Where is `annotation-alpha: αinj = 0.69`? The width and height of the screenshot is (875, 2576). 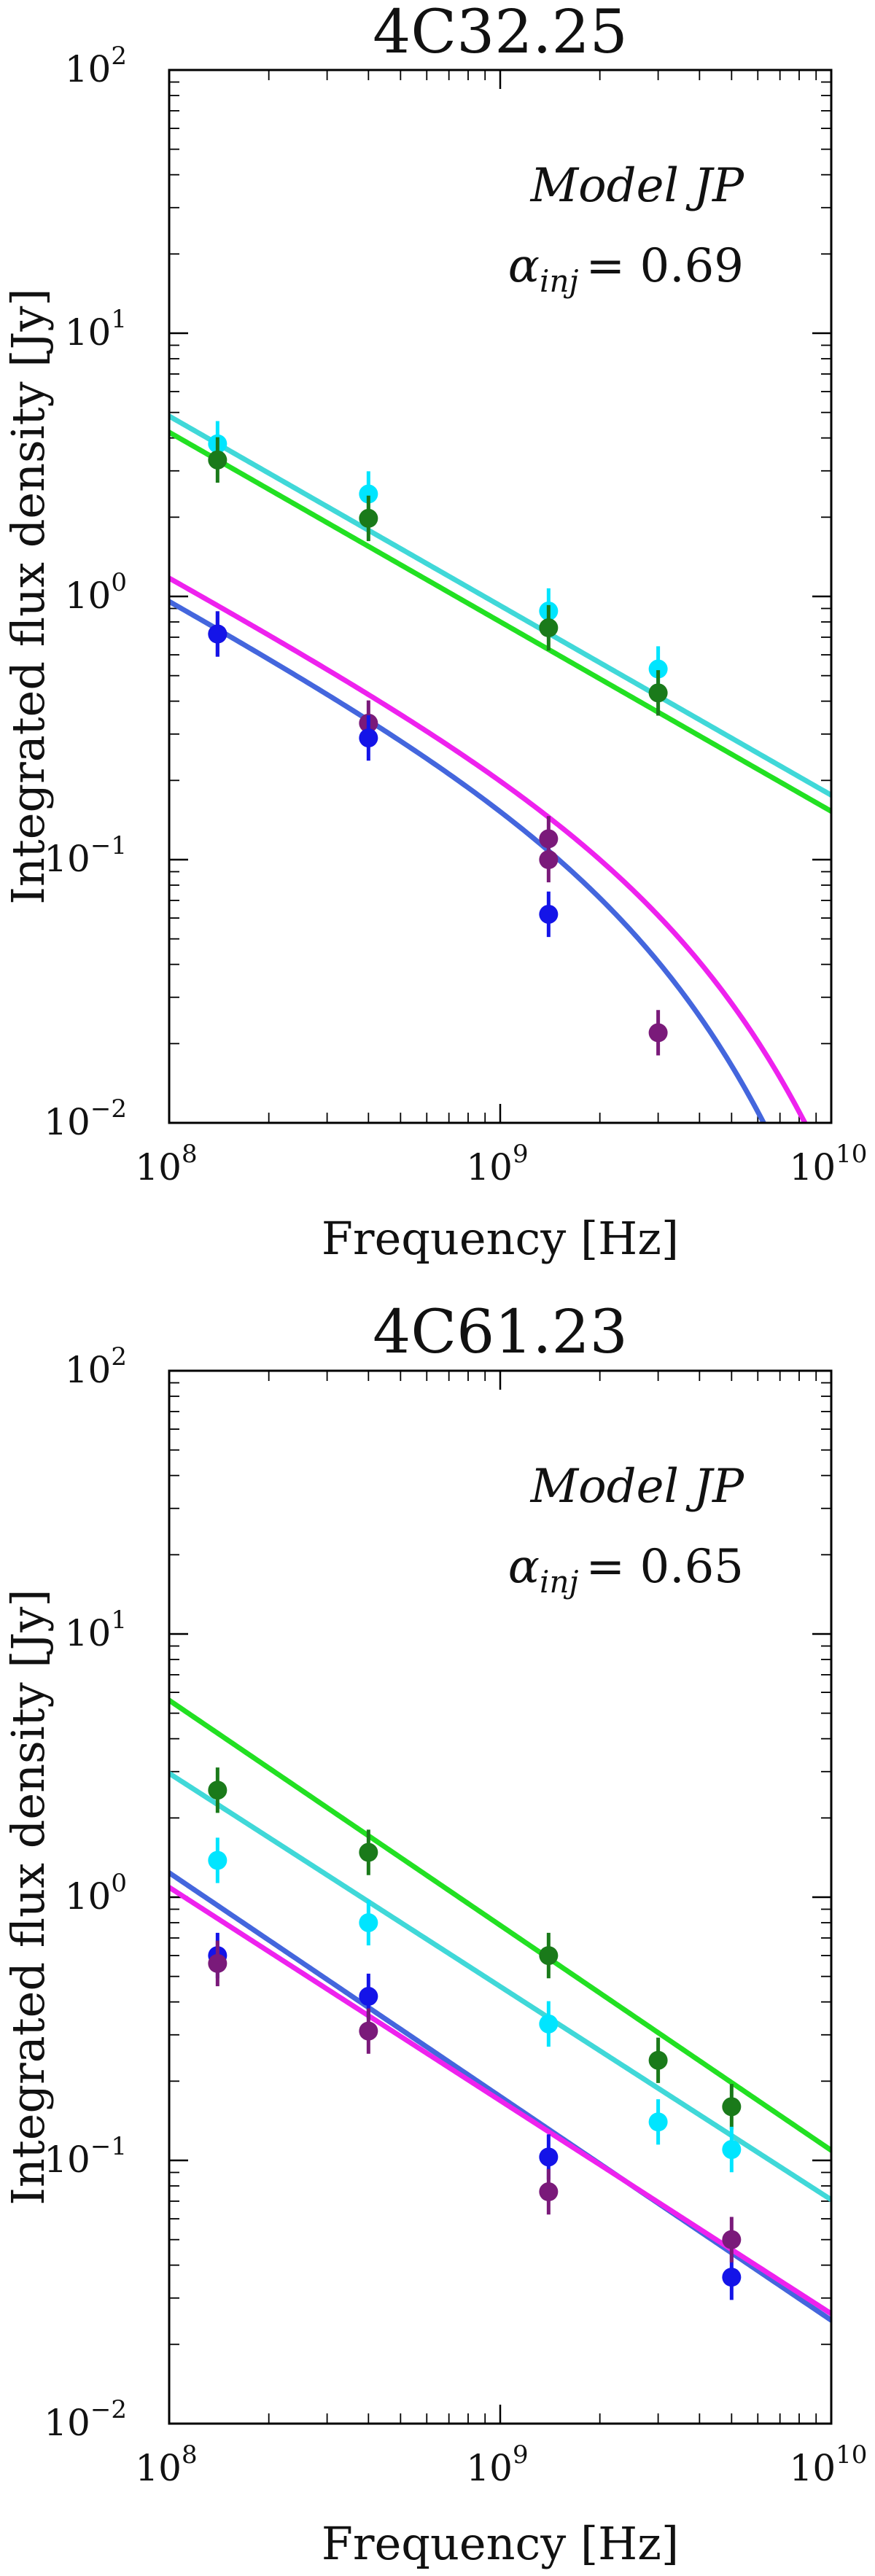
annotation-alpha: αinj = 0.69 is located at coordinates (626, 269).